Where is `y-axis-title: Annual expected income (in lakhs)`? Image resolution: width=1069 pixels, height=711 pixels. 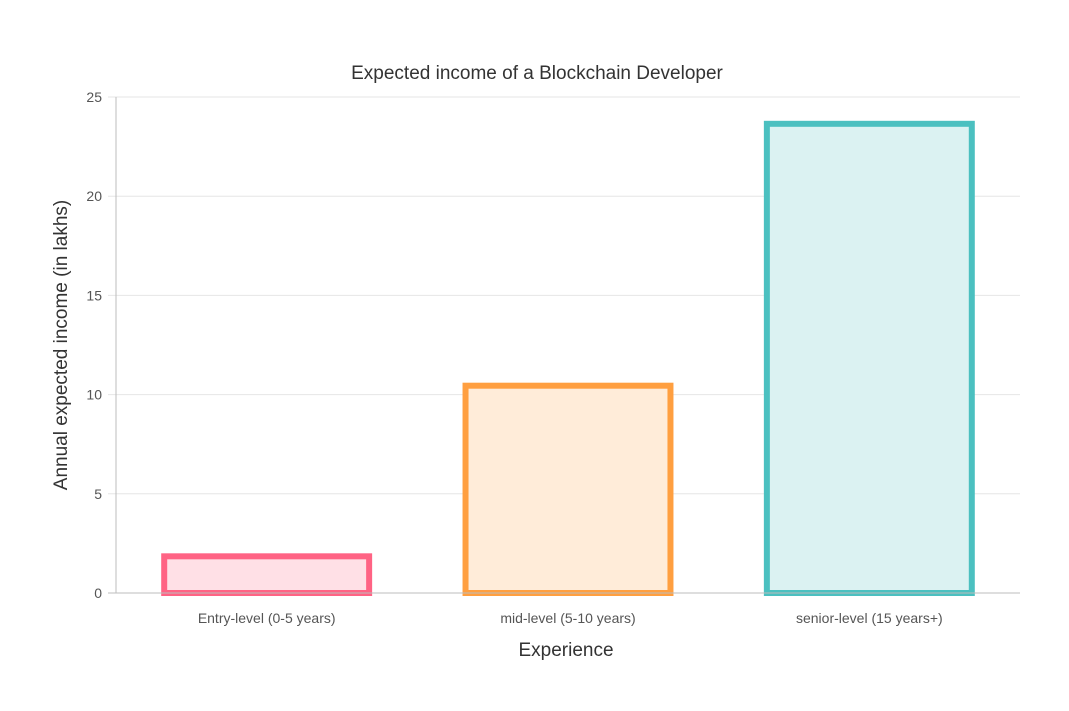
y-axis-title: Annual expected income (in lakhs) is located at coordinates (61, 345).